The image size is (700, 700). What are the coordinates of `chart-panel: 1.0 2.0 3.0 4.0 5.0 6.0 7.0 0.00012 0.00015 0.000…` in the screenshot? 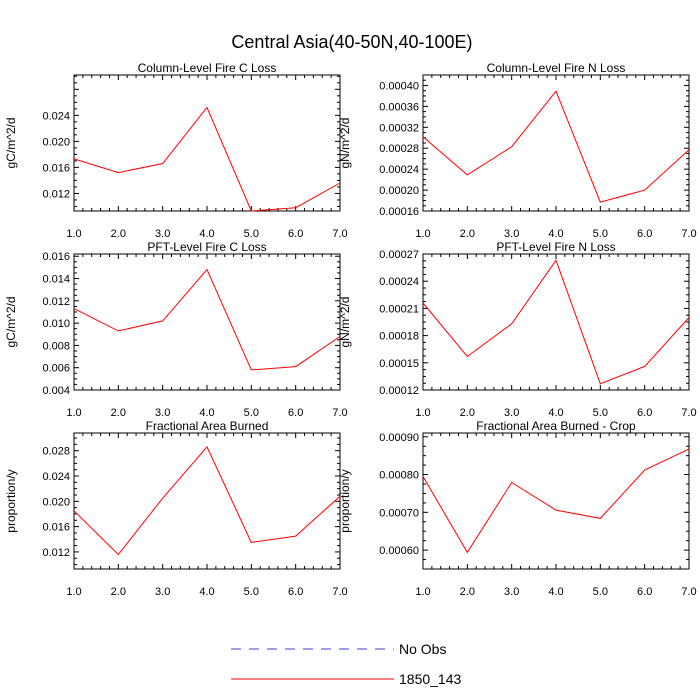 It's located at (517, 329).